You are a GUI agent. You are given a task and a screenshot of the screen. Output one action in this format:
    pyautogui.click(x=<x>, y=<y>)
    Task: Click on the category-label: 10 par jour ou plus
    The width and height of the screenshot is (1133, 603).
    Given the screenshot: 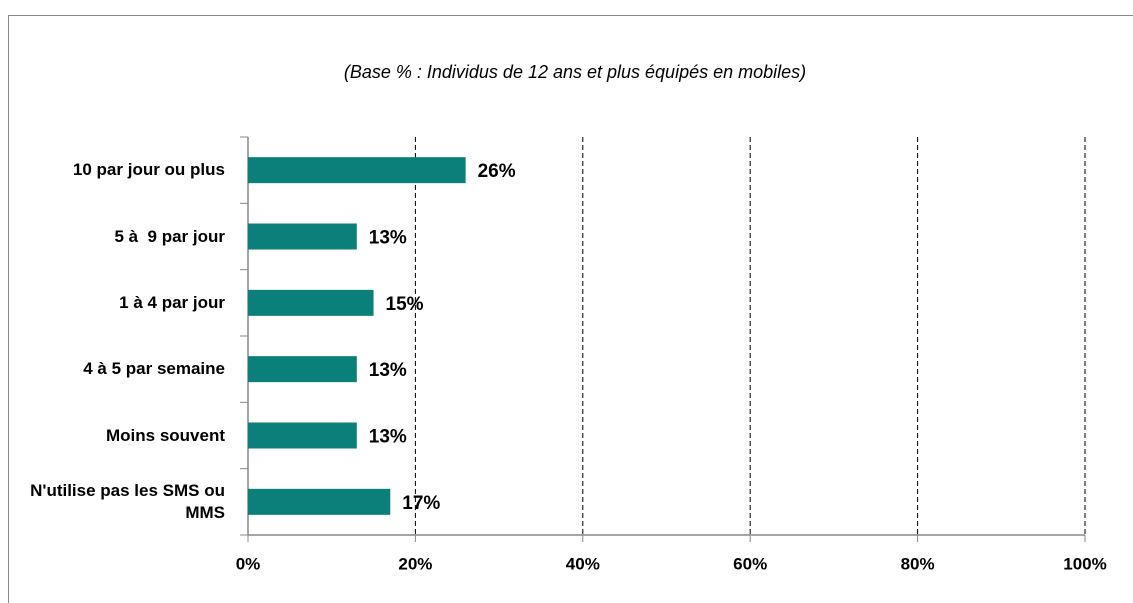 What is the action you would take?
    pyautogui.click(x=148, y=170)
    